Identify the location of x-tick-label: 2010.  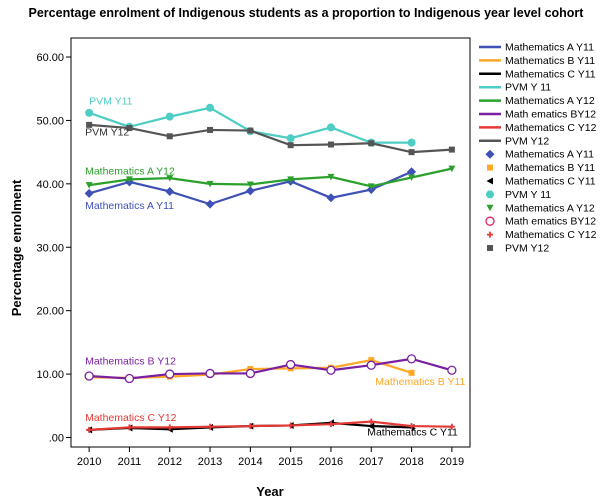
(89, 462).